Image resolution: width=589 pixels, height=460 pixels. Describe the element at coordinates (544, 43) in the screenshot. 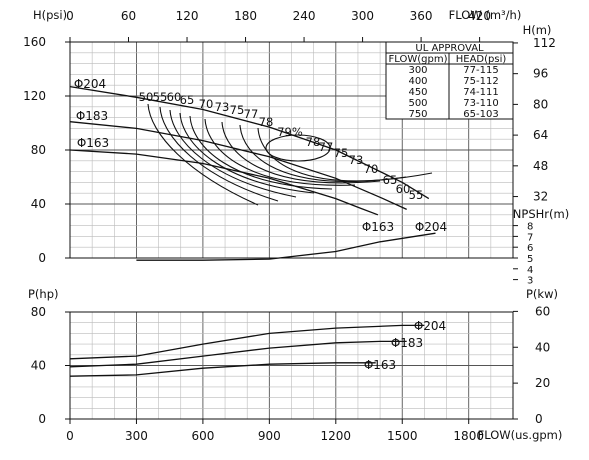

I see `h-m-tick-label: 112` at that location.